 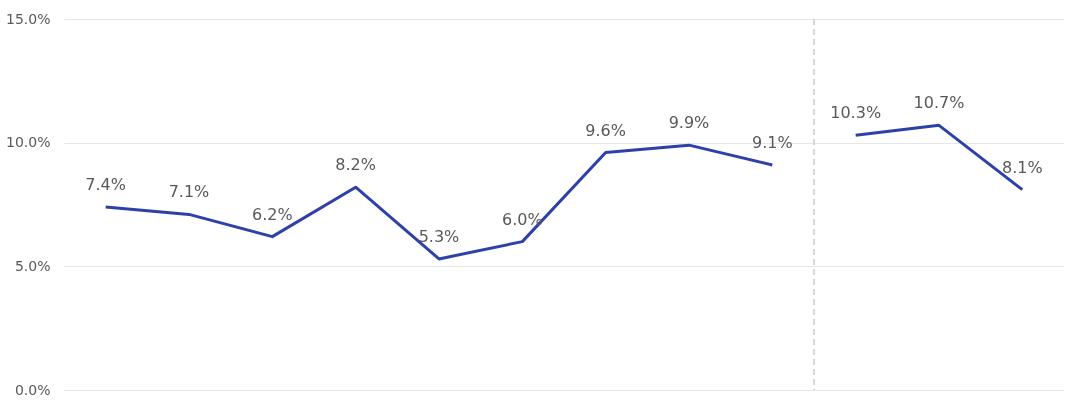 What do you see at coordinates (772, 142) in the screenshot?
I see `data-label: 9.1%` at bounding box center [772, 142].